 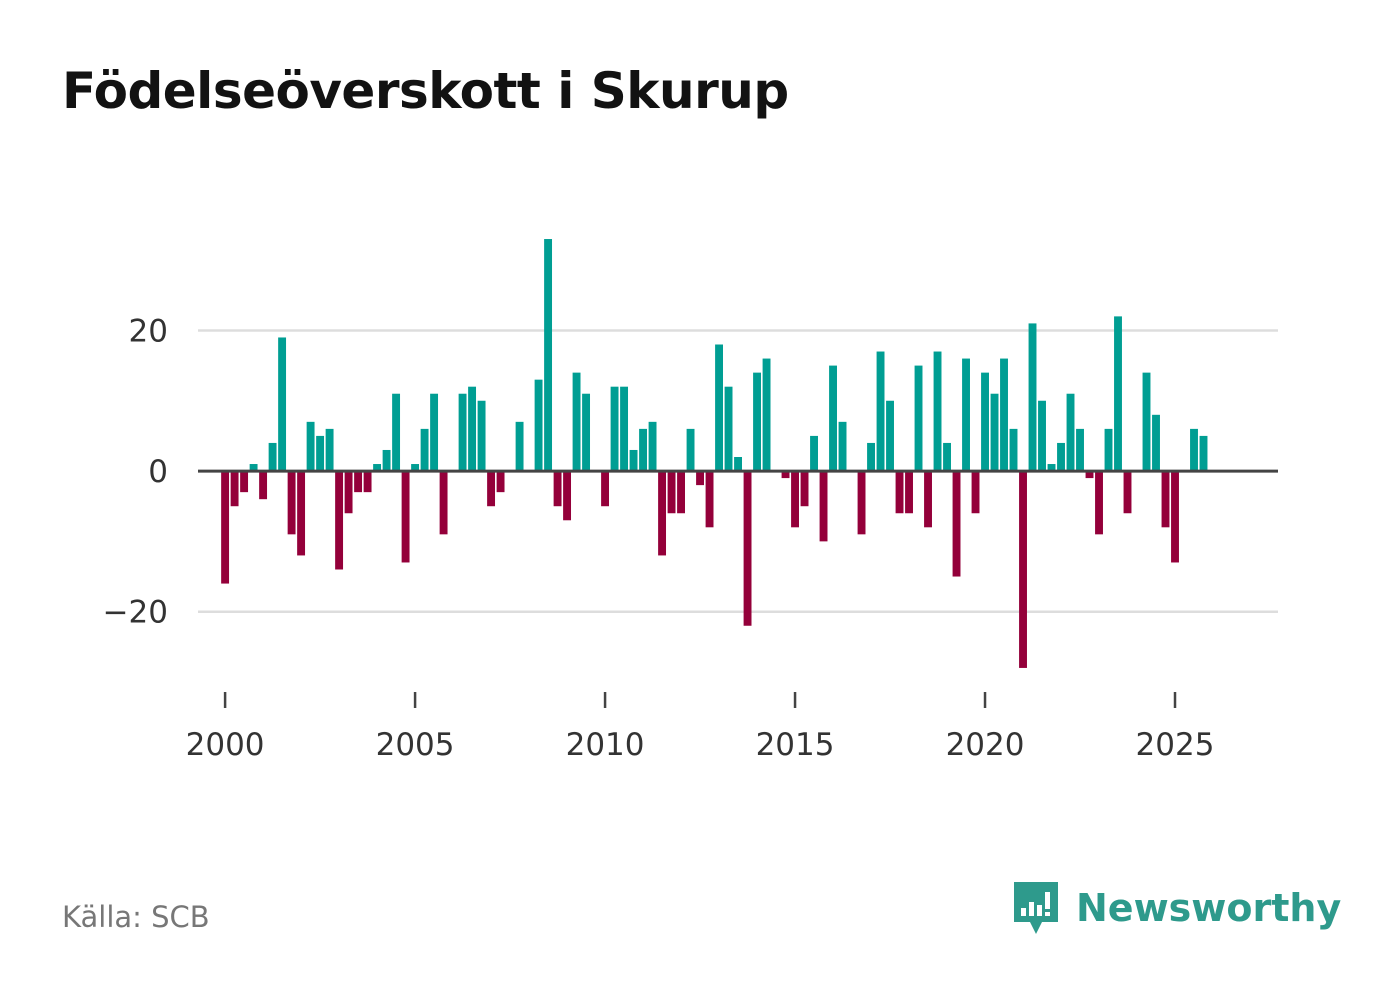 I want to click on y-tick-label: 0, so click(x=158, y=472).